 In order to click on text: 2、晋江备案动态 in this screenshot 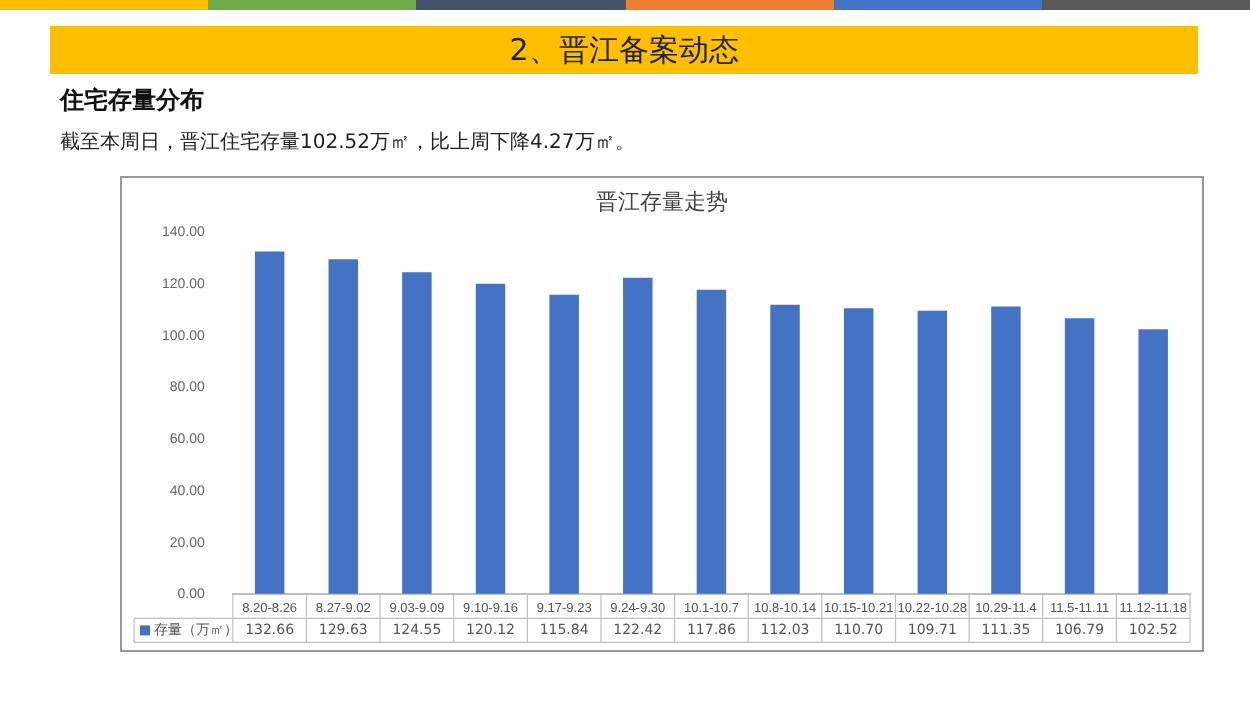, I will do `click(624, 50)`.